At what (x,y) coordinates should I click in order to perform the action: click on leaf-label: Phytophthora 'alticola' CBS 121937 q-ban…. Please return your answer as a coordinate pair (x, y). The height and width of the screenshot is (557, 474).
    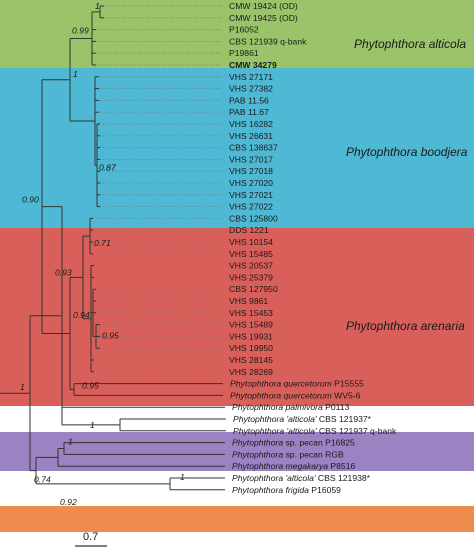
    Looking at the image, I should click on (315, 431).